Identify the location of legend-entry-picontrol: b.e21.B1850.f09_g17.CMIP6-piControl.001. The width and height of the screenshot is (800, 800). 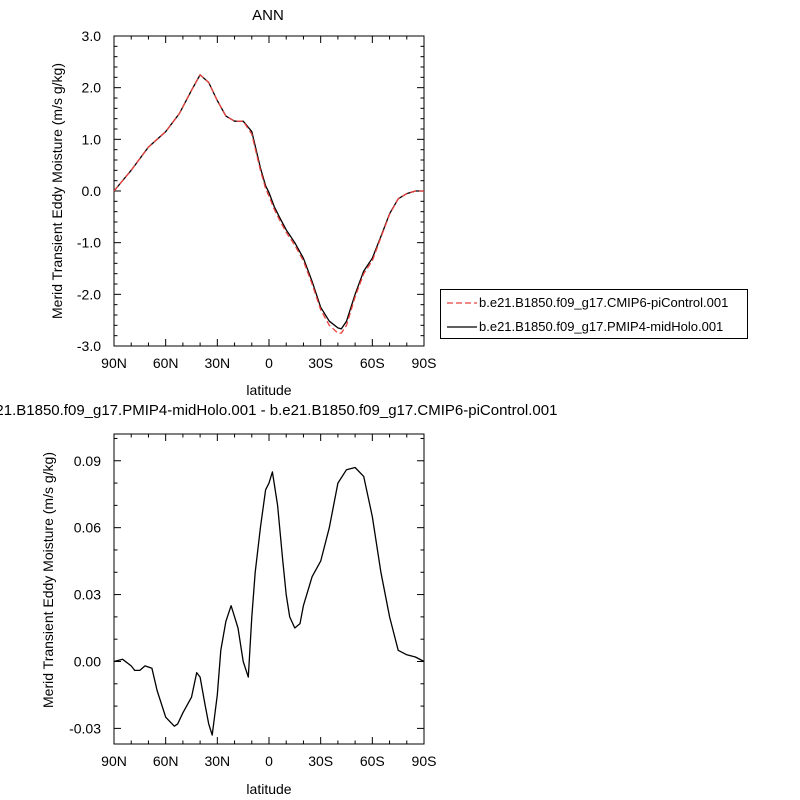
(587, 302).